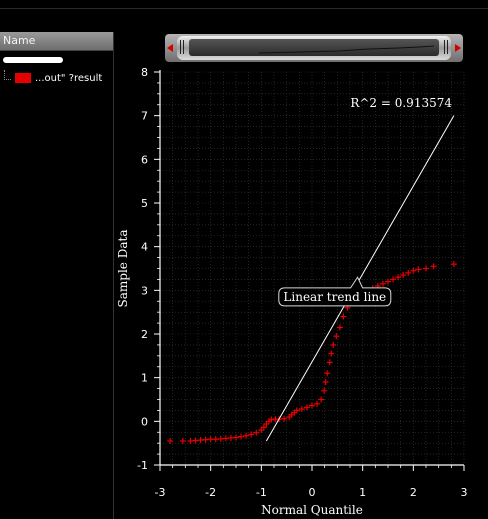  I want to click on horizontal-scrollbar, so click(314, 48).